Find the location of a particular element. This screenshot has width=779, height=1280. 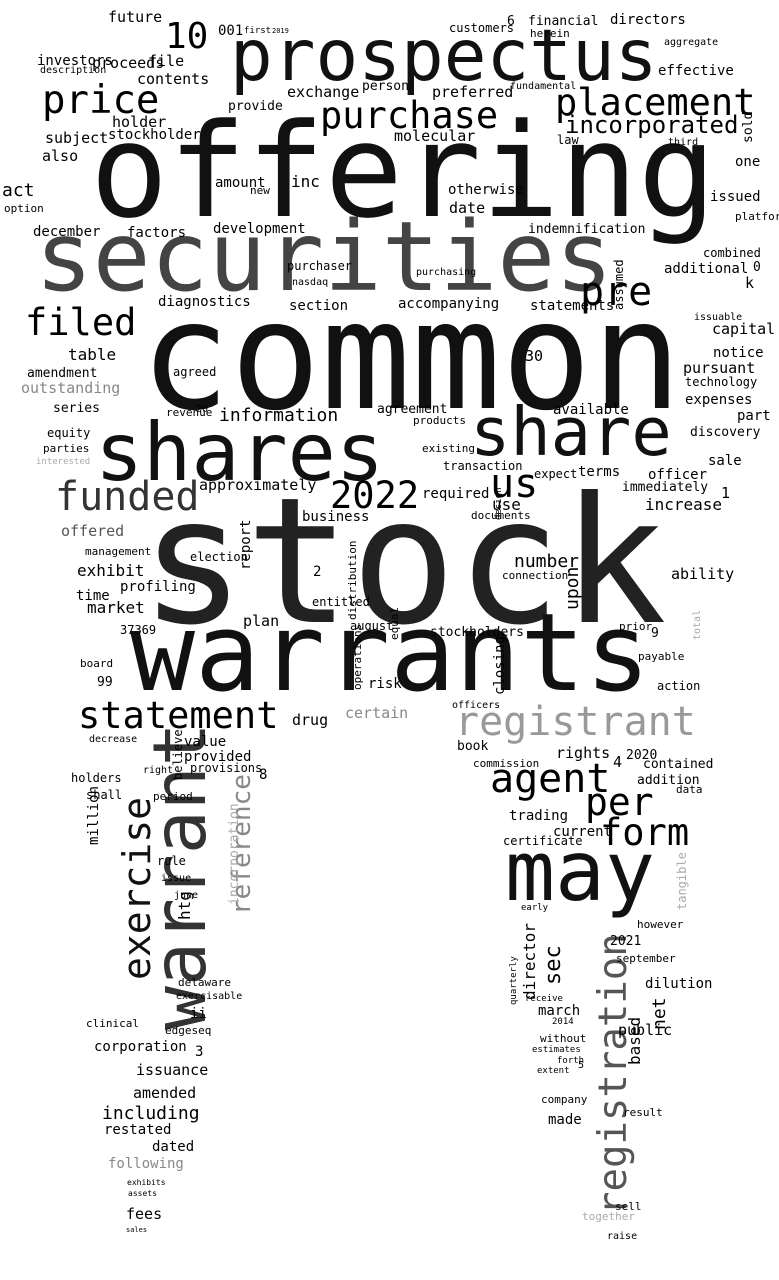

word: aggregate is located at coordinates (691, 42).